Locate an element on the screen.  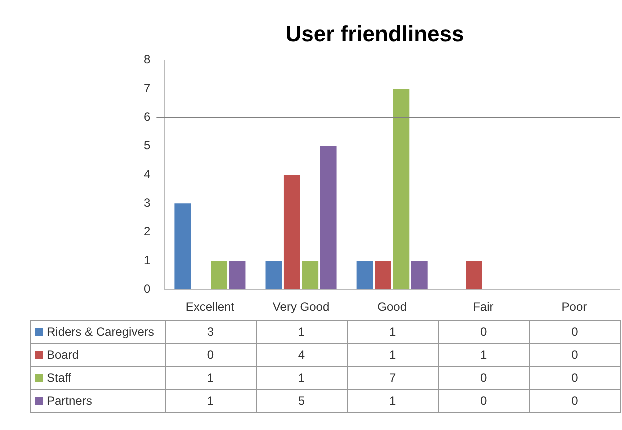
y-tick-label: 6 is located at coordinates (147, 117).